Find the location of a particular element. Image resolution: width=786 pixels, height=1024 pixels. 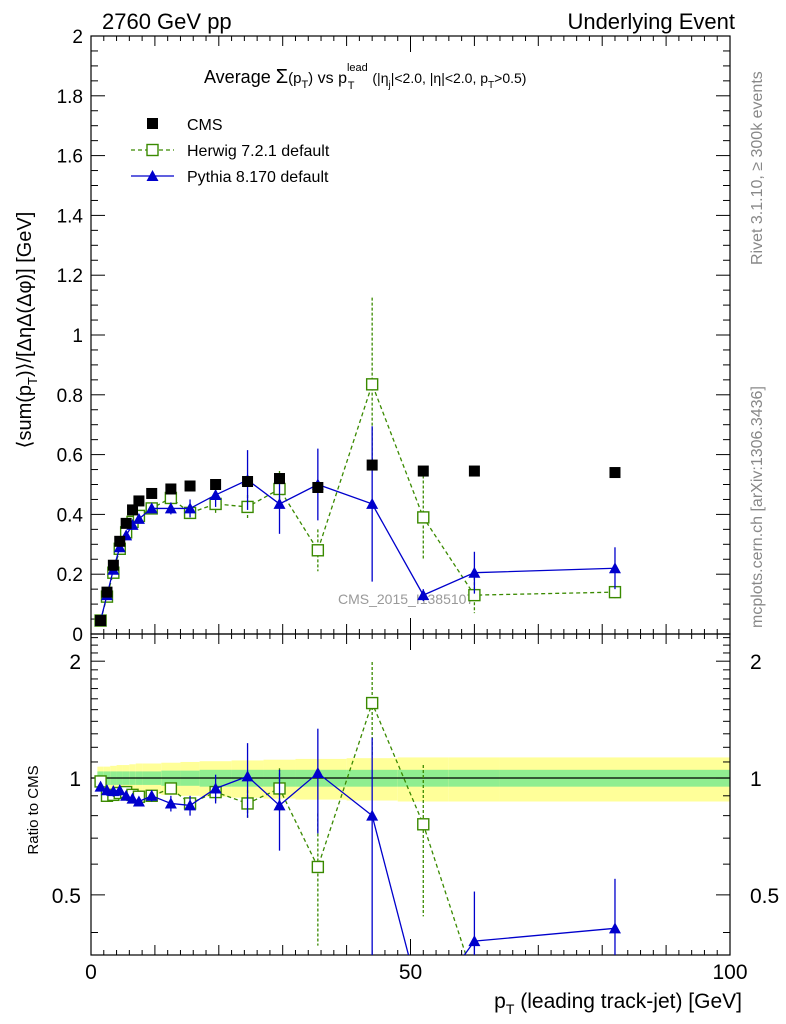

legend-pythia-marker is located at coordinates (152, 175).